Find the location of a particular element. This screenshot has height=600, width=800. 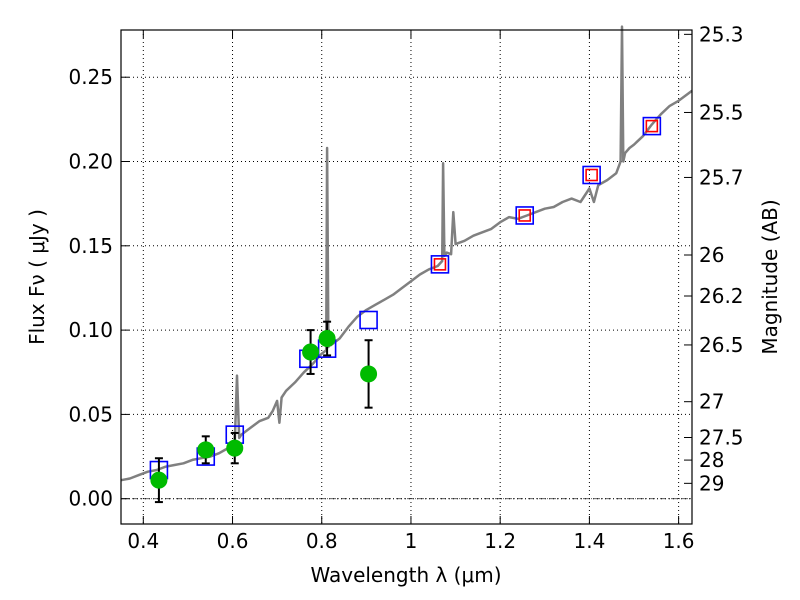

x-tick-label: 1.6 is located at coordinates (679, 541).